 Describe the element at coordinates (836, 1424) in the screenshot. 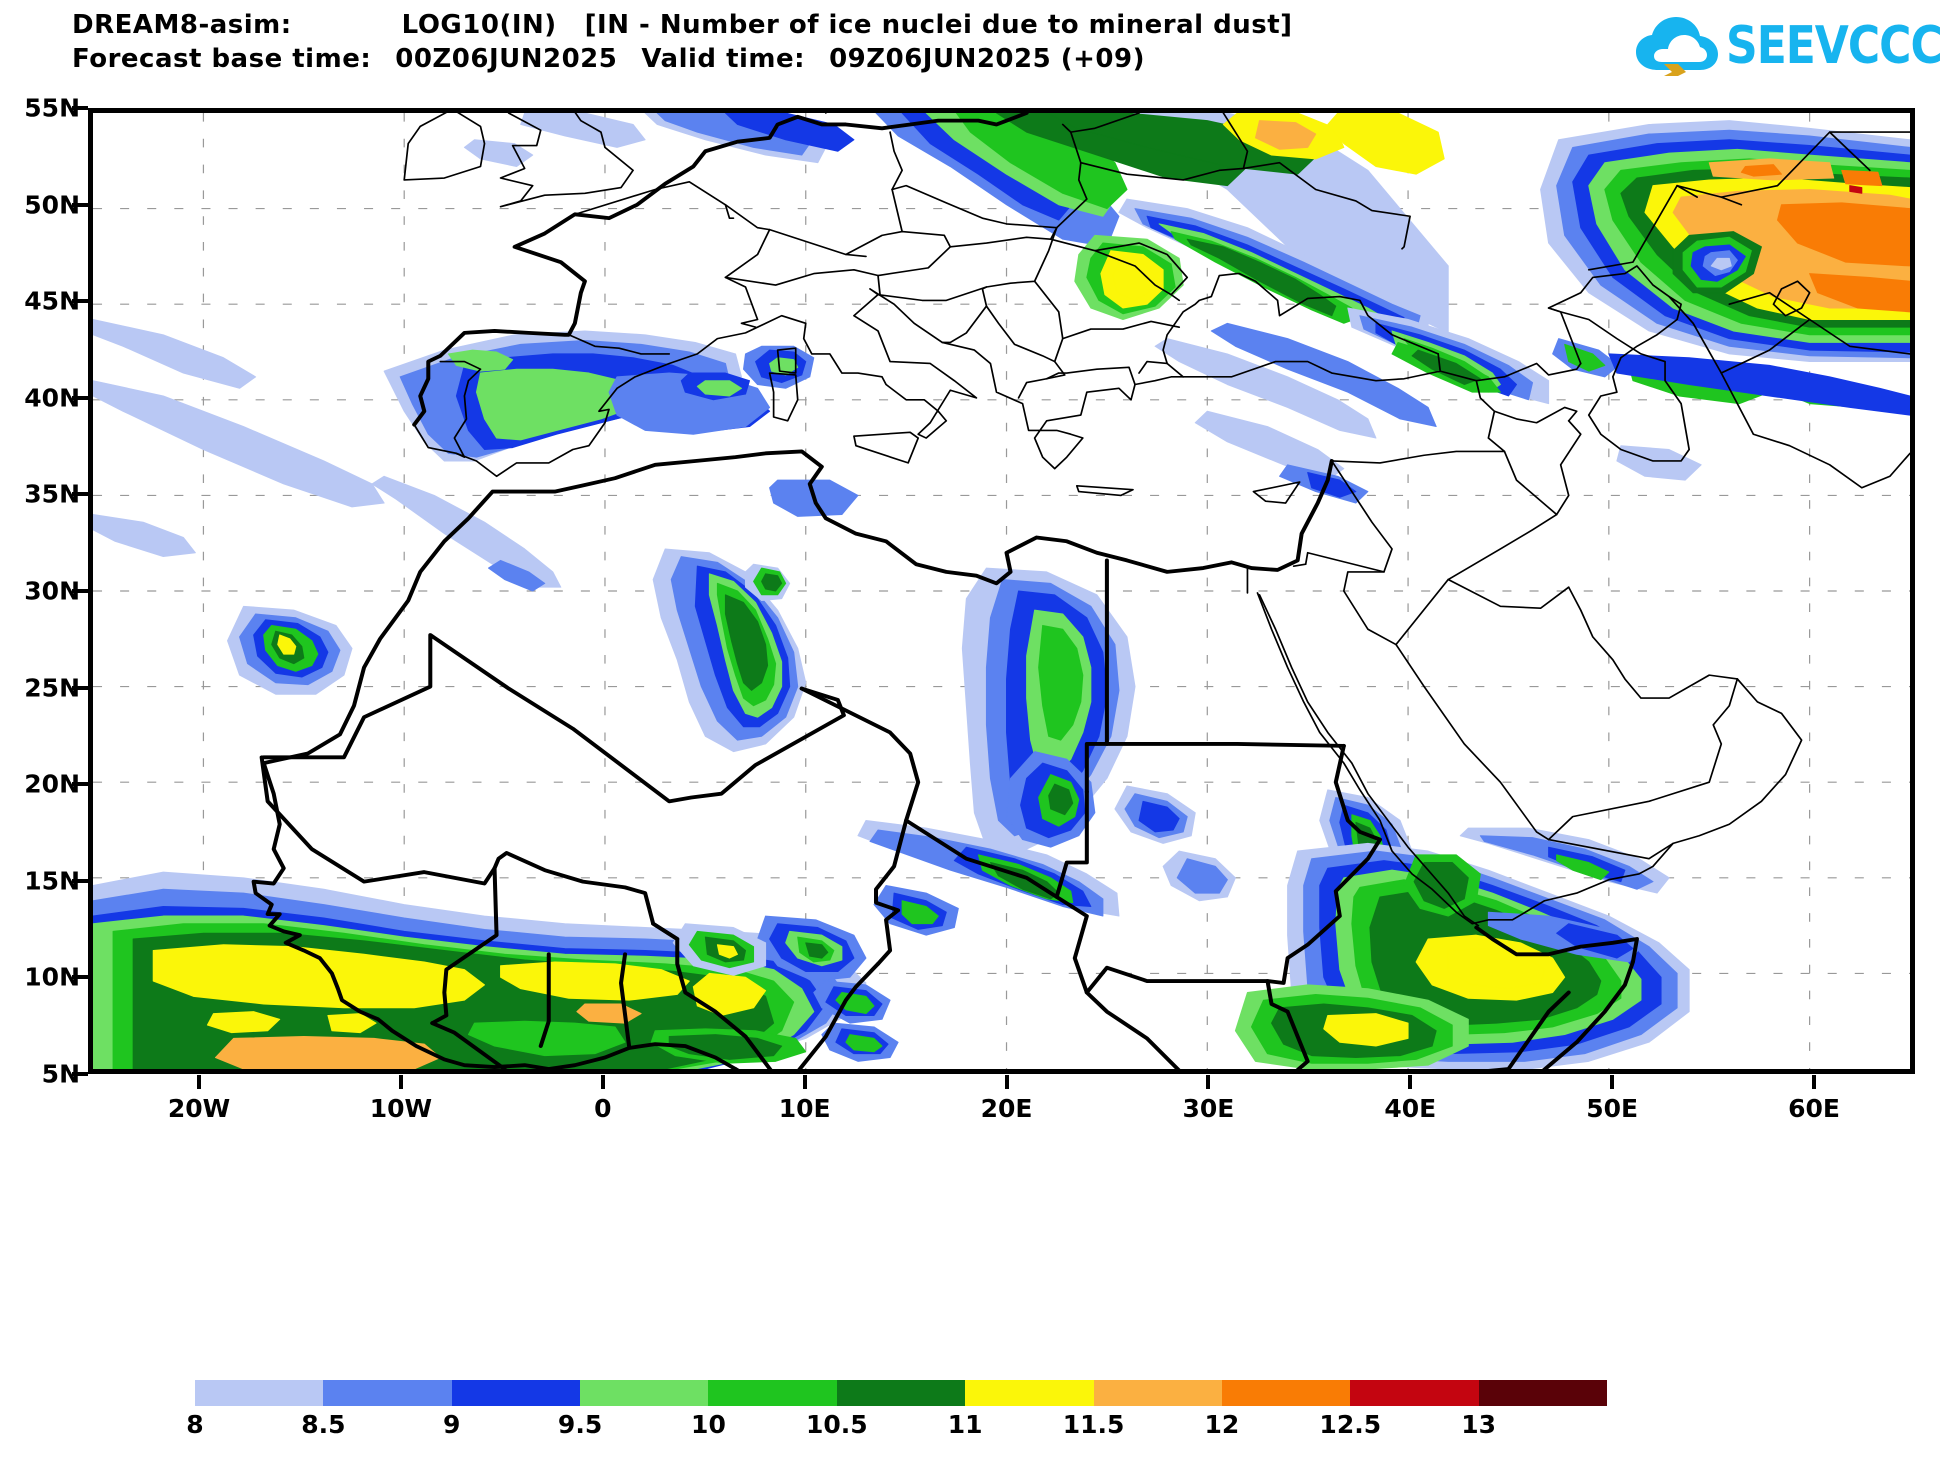

I see `colorbar-tick: 10.5` at that location.